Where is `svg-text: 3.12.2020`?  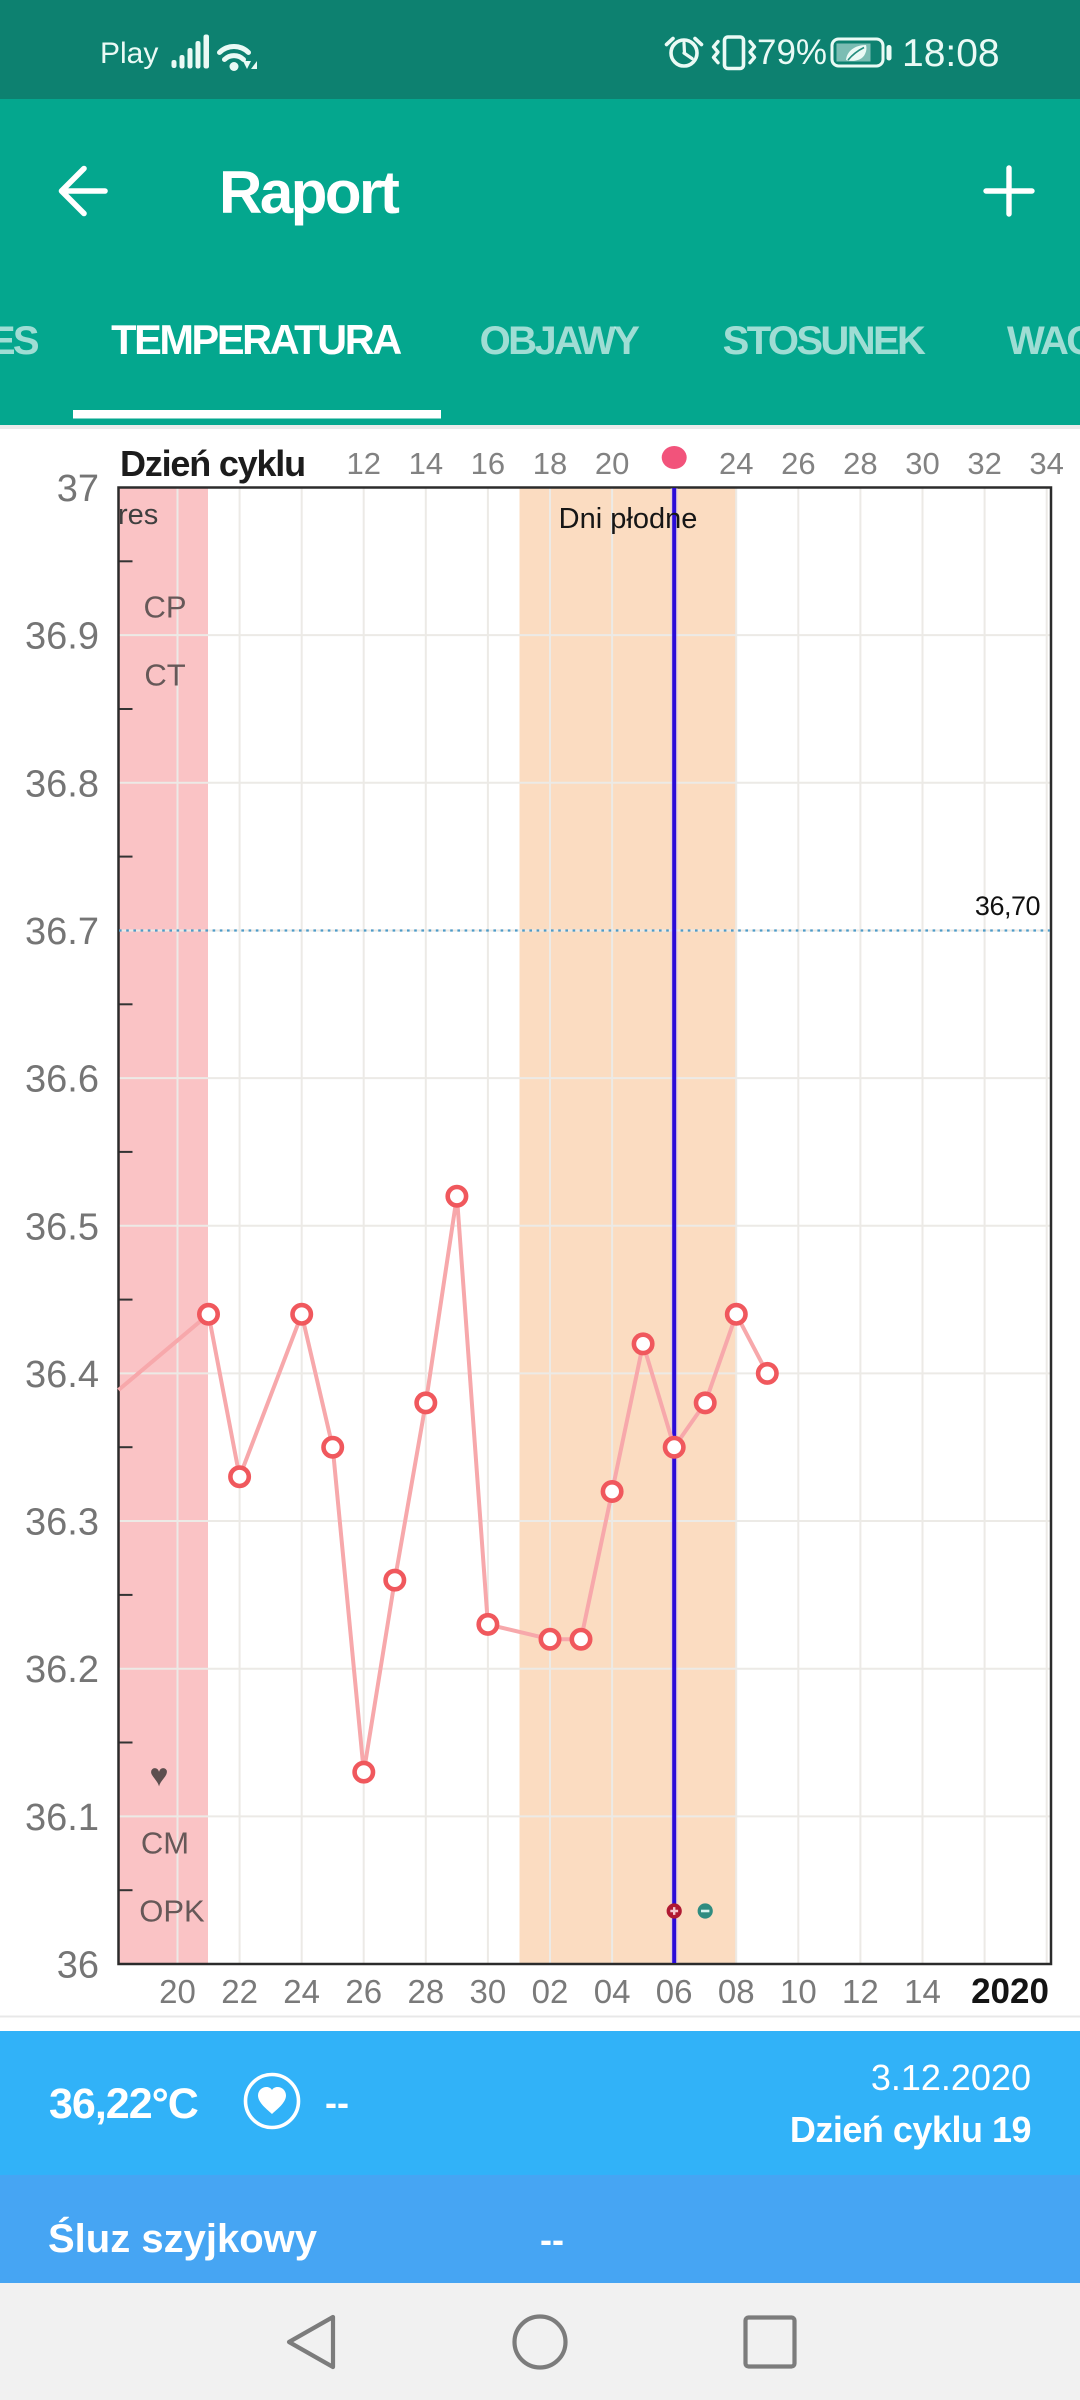 svg-text: 3.12.2020 is located at coordinates (951, 2077).